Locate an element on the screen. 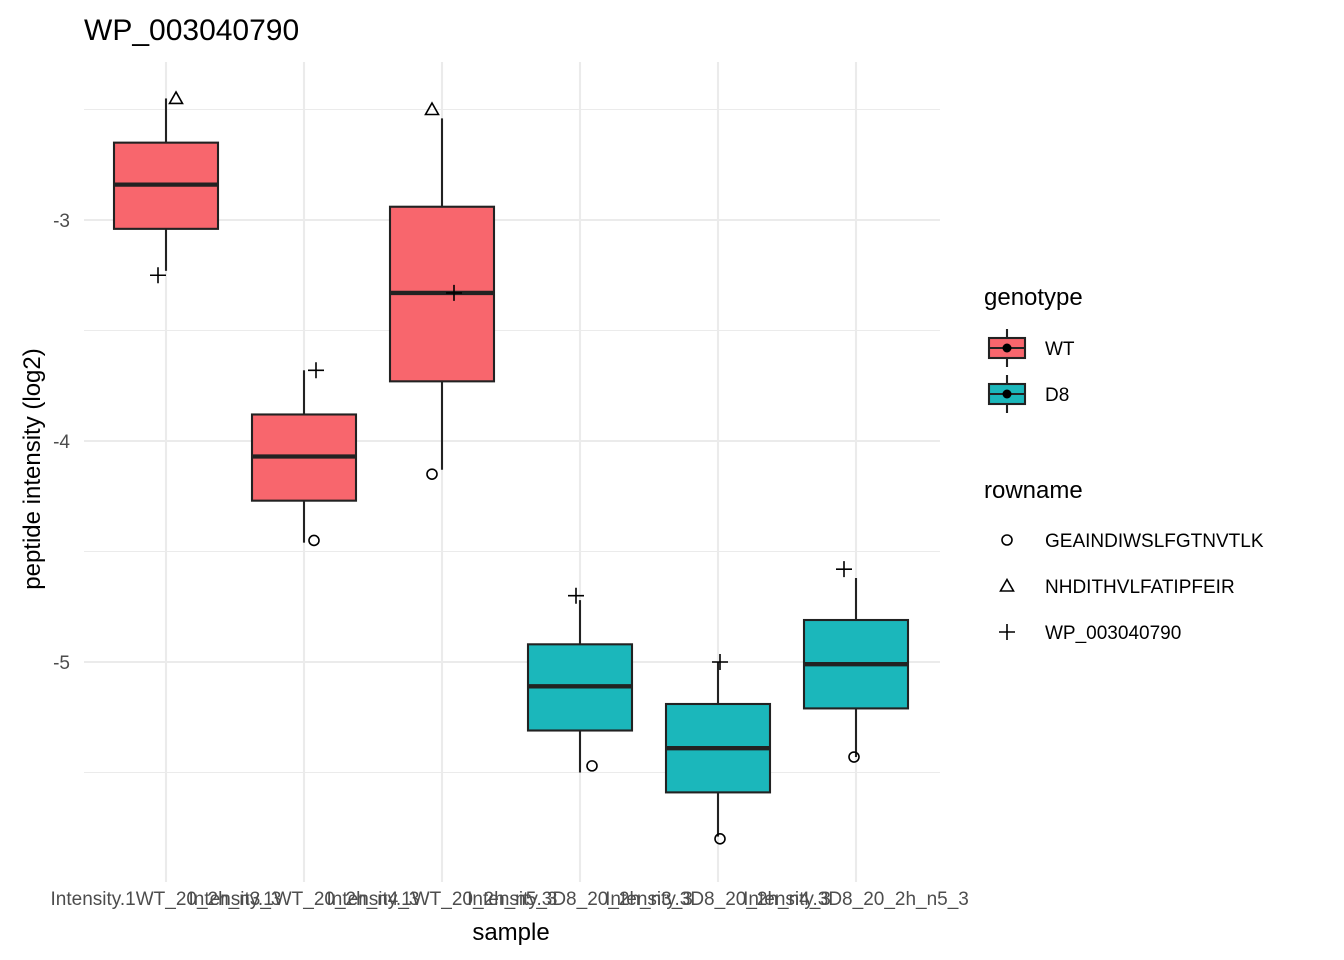  legend-key-wt: WT is located at coordinates (1031, 348).